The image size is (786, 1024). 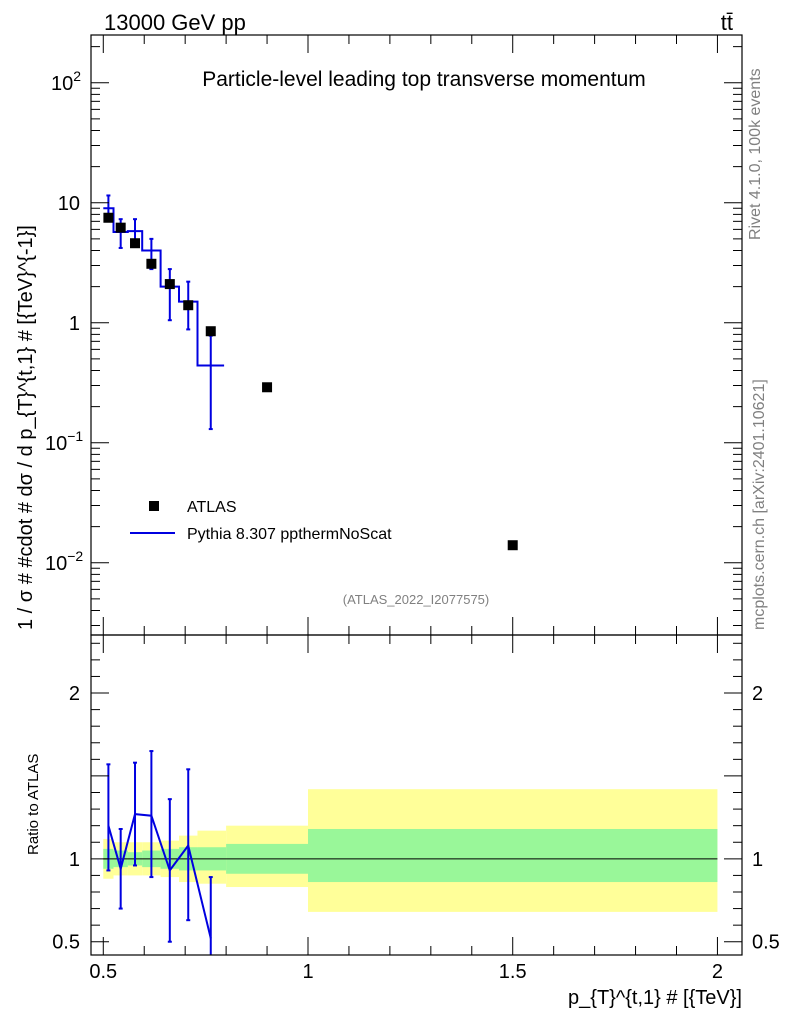 What do you see at coordinates (759, 504) in the screenshot?
I see `source-label: mcplots.cern.ch [arXiv:2401.10621]` at bounding box center [759, 504].